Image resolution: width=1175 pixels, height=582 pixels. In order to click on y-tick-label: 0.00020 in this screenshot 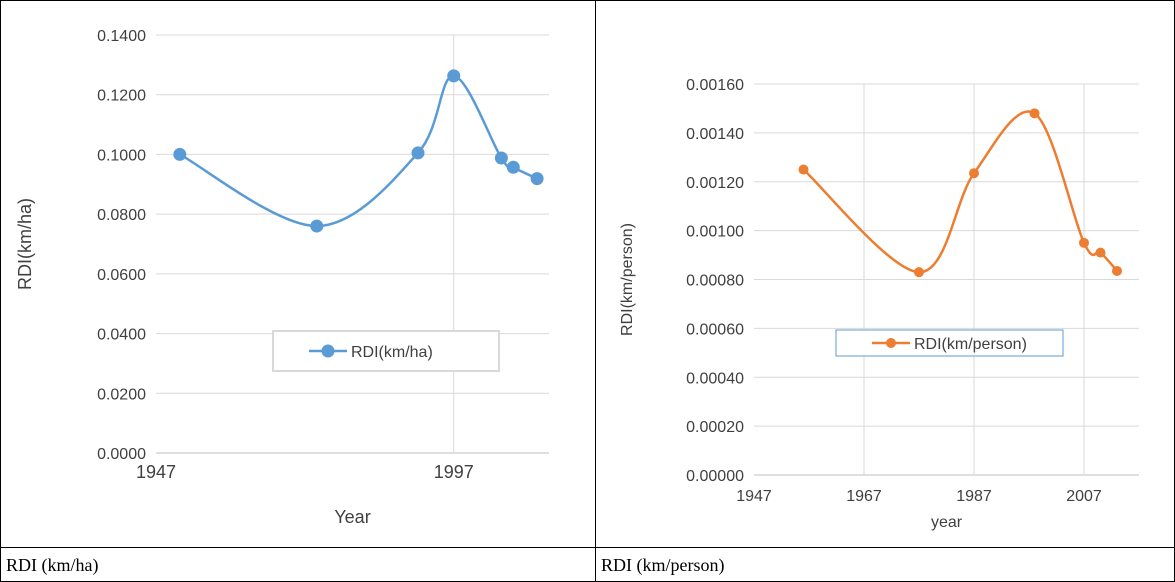, I will do `click(715, 427)`.